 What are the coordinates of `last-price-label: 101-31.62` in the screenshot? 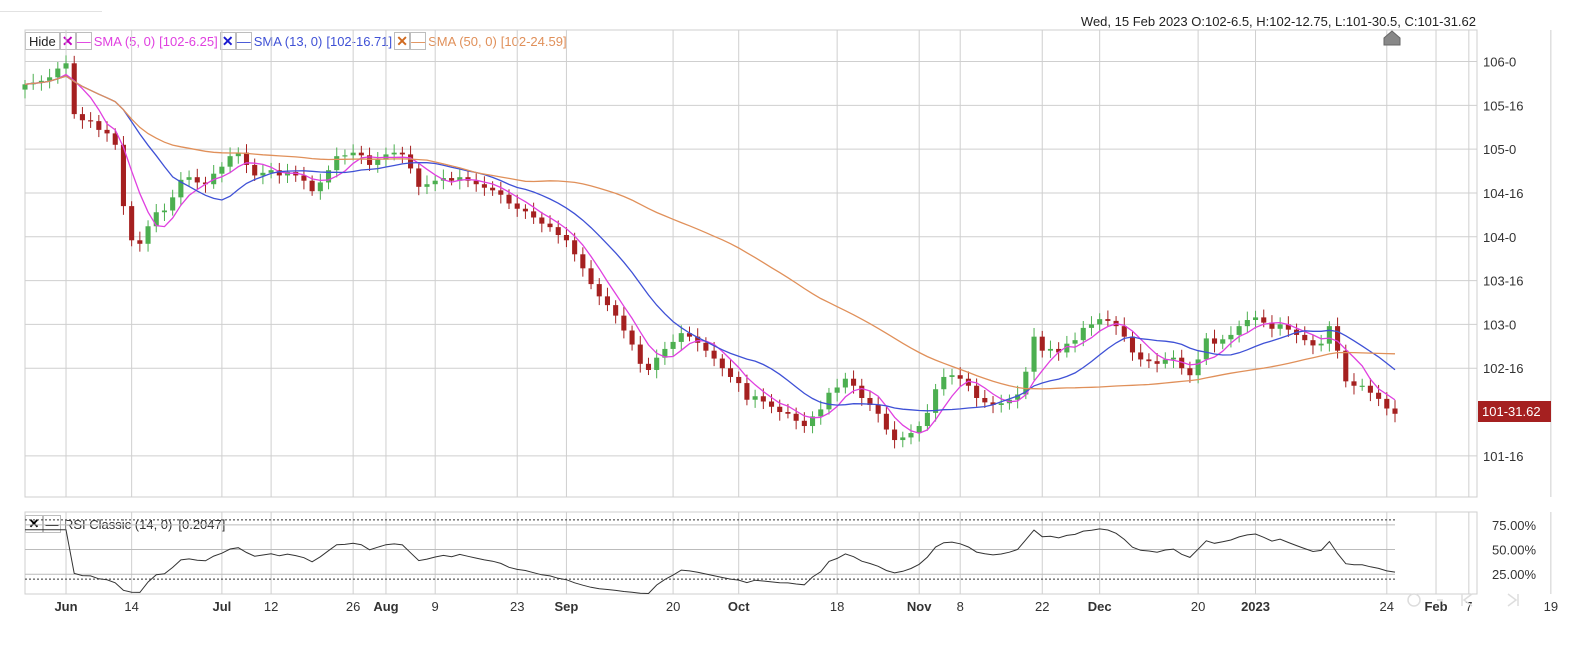 It's located at (1511, 411).